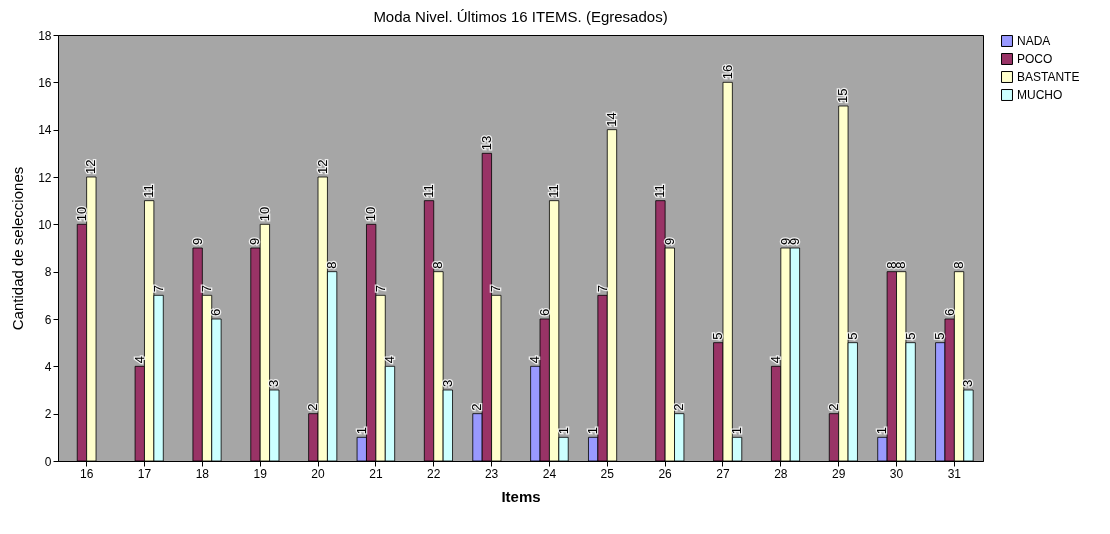  What do you see at coordinates (607, 473) in the screenshot?
I see `x-tick-label: 25` at bounding box center [607, 473].